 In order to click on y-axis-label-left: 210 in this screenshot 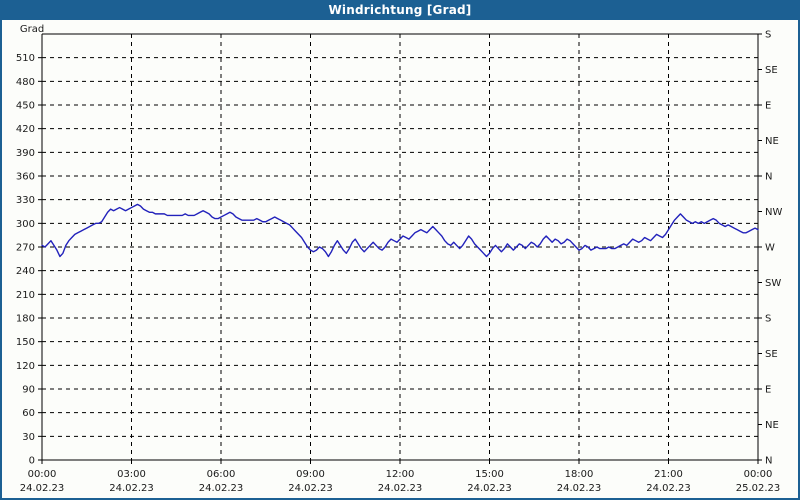, I will do `click(25, 295)`.